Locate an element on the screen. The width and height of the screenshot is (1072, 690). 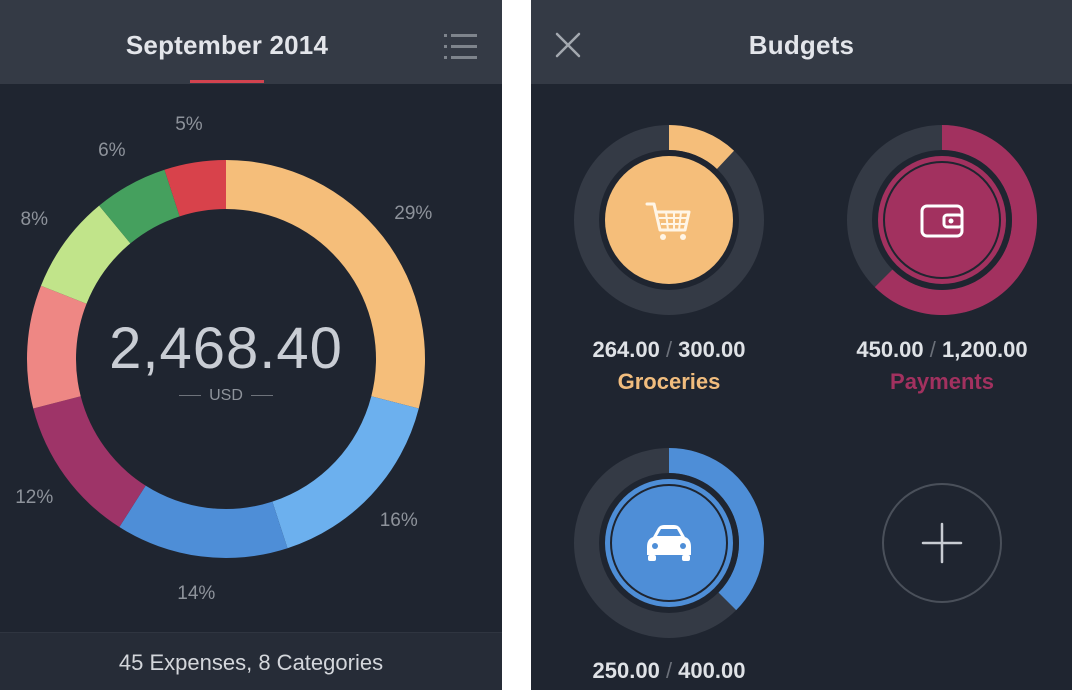
car-icon is located at coordinates (669, 543).